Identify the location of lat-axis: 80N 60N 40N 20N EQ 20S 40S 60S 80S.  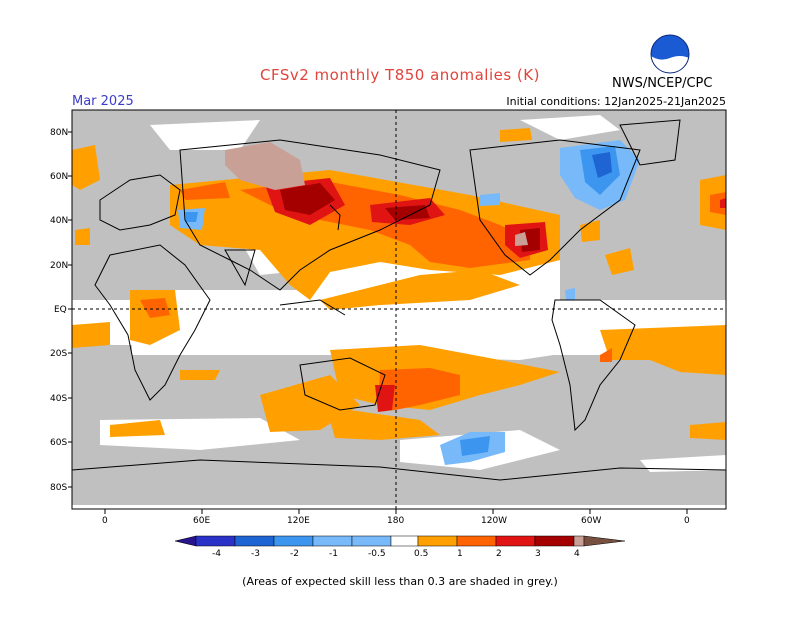
(61, 310).